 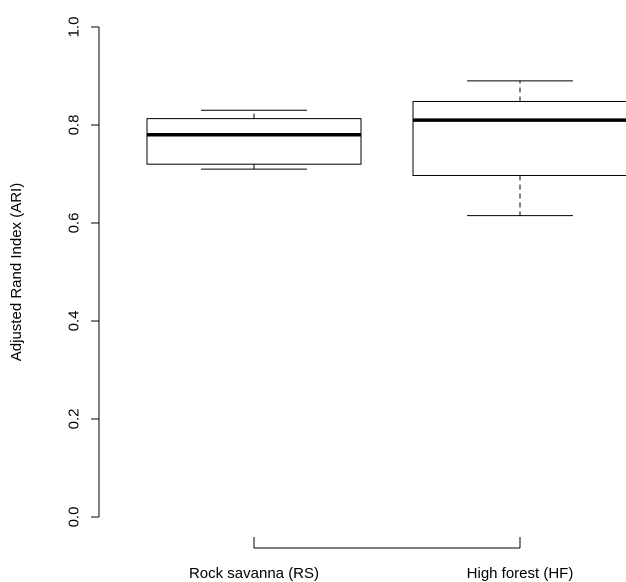 I want to click on x-axis: Rock savanna (RS) High forest (HF), so click(x=381, y=559).